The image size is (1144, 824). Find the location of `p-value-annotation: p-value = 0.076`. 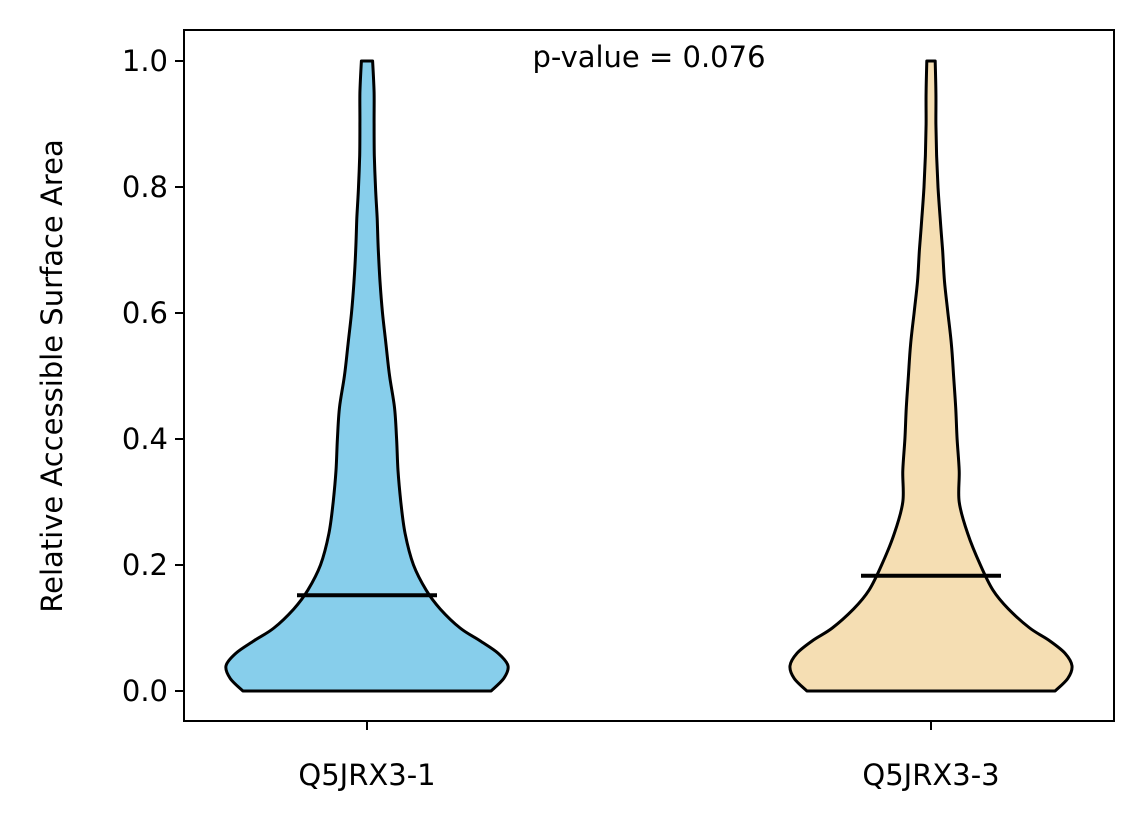

p-value-annotation: p-value = 0.076 is located at coordinates (648, 57).